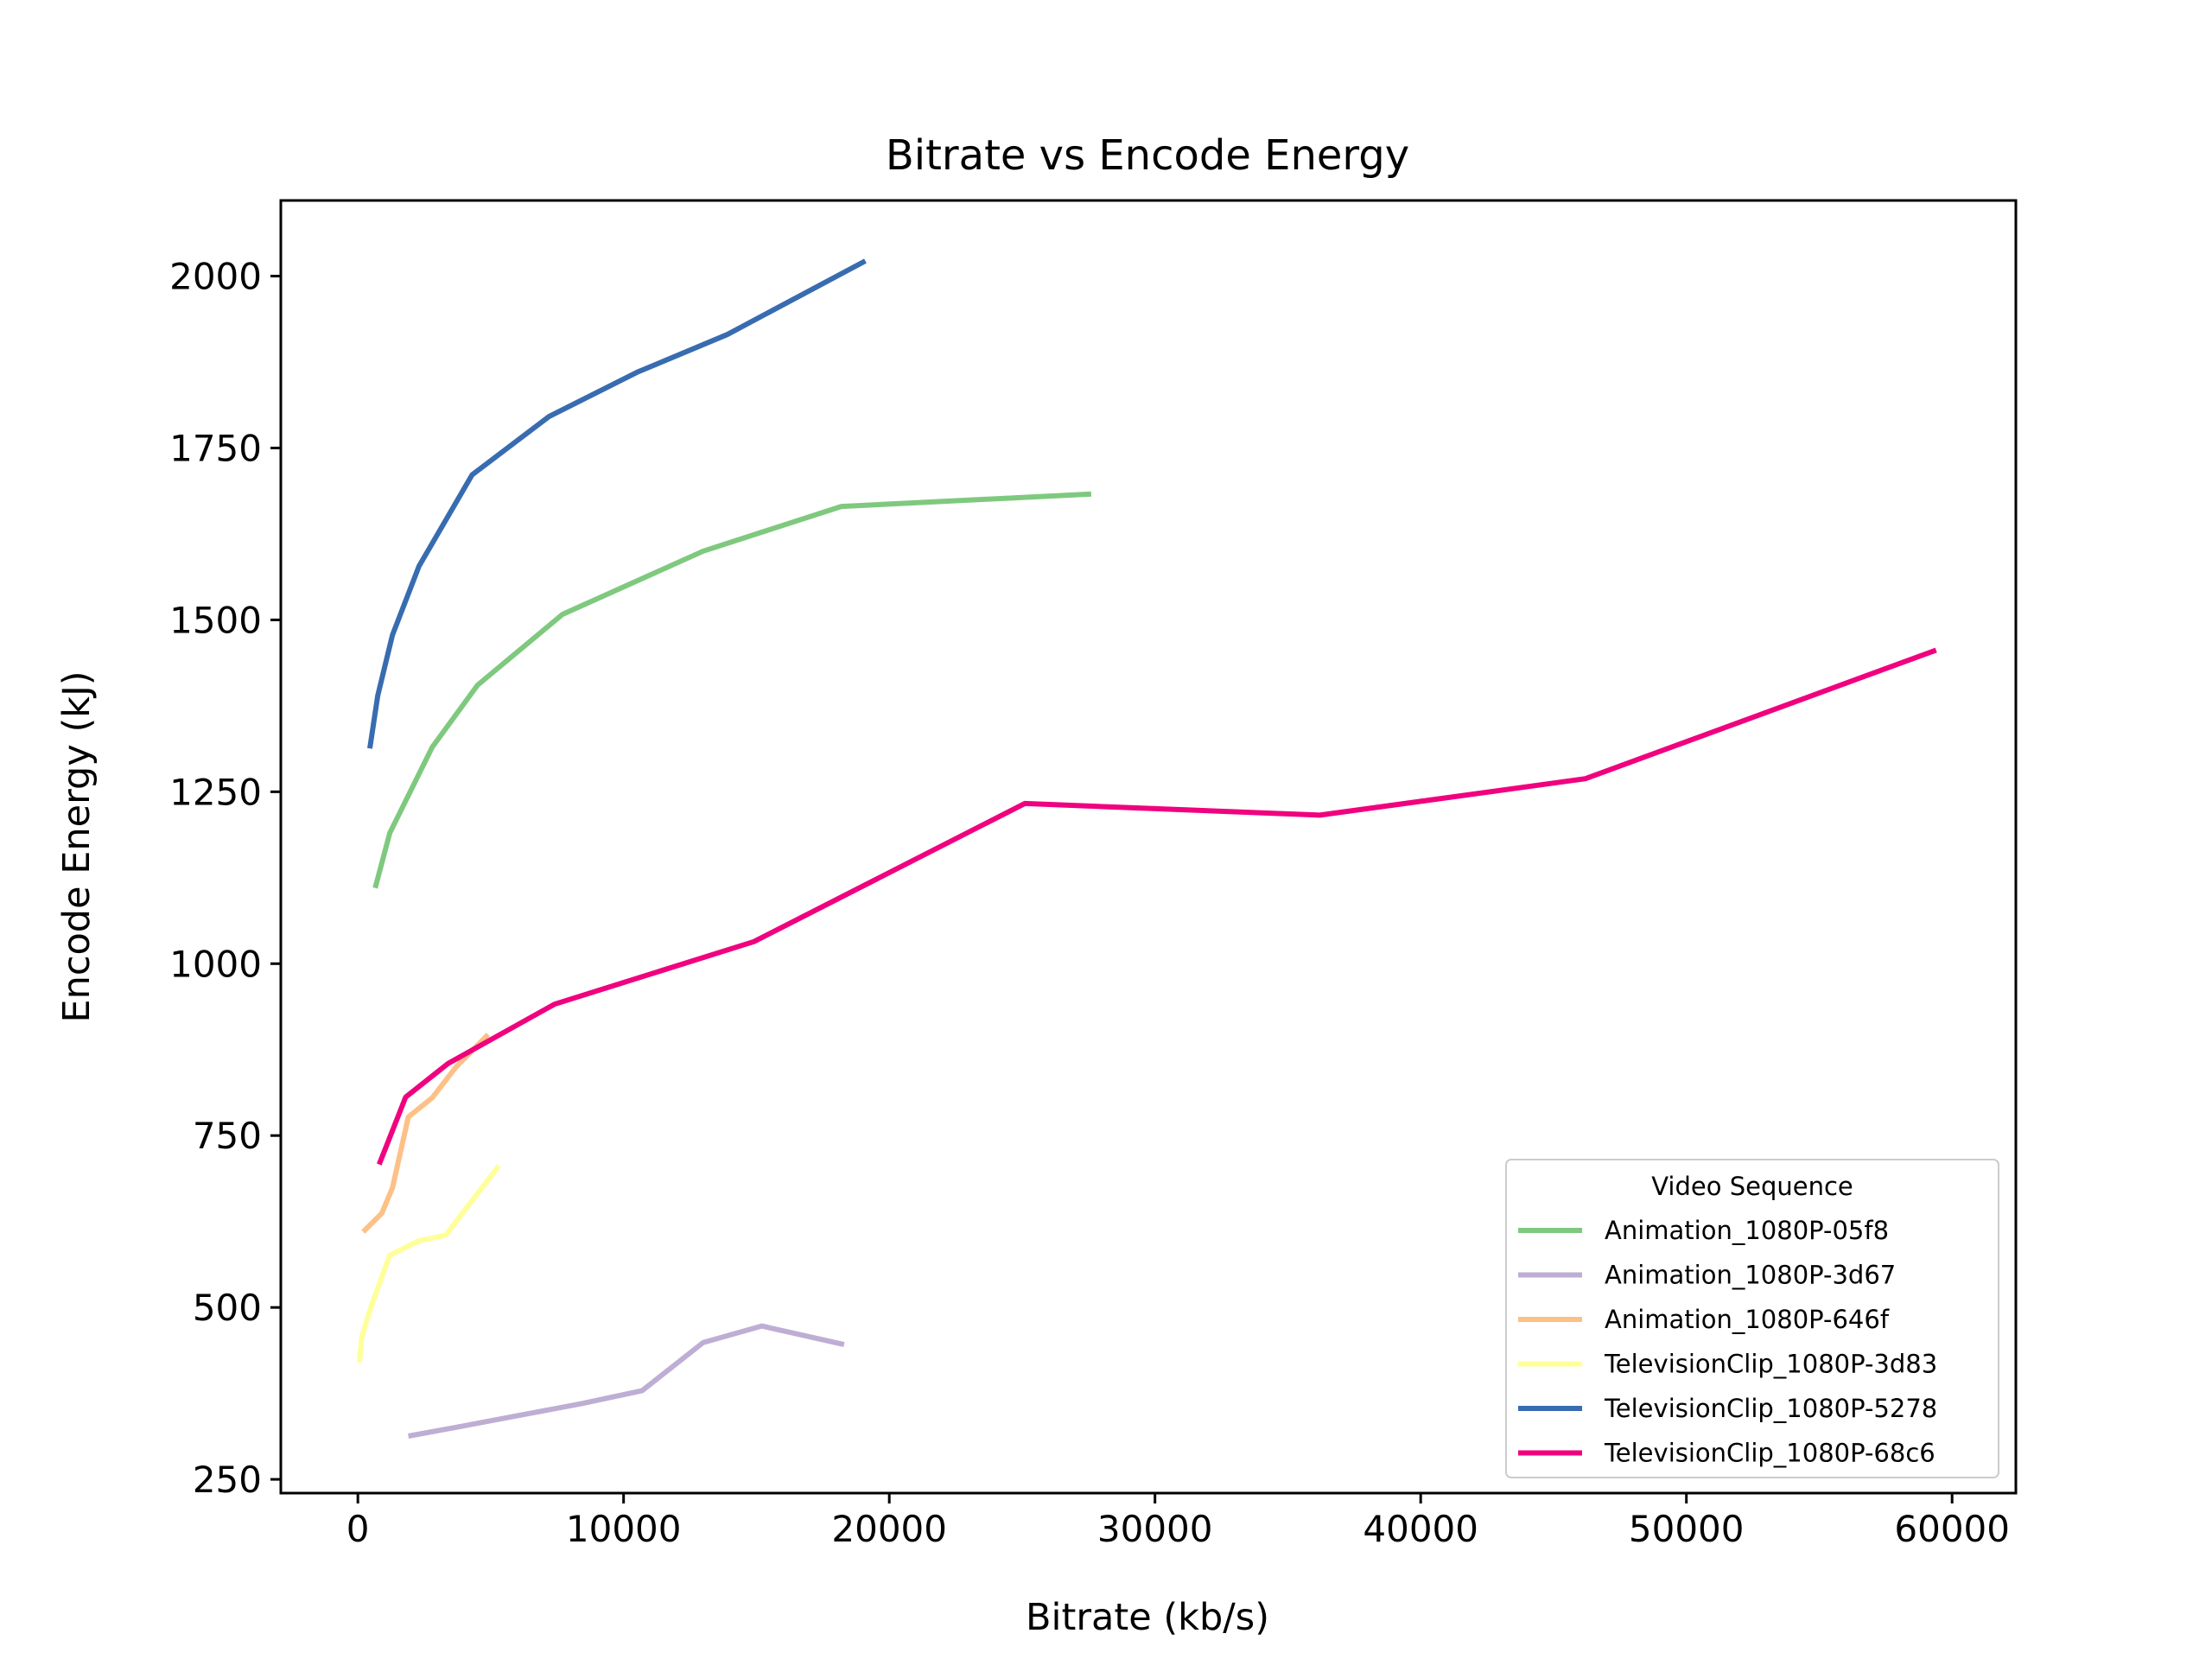  I want to click on legend-label-4: TelevisionClip_1080P-3d83, so click(1770, 1364).